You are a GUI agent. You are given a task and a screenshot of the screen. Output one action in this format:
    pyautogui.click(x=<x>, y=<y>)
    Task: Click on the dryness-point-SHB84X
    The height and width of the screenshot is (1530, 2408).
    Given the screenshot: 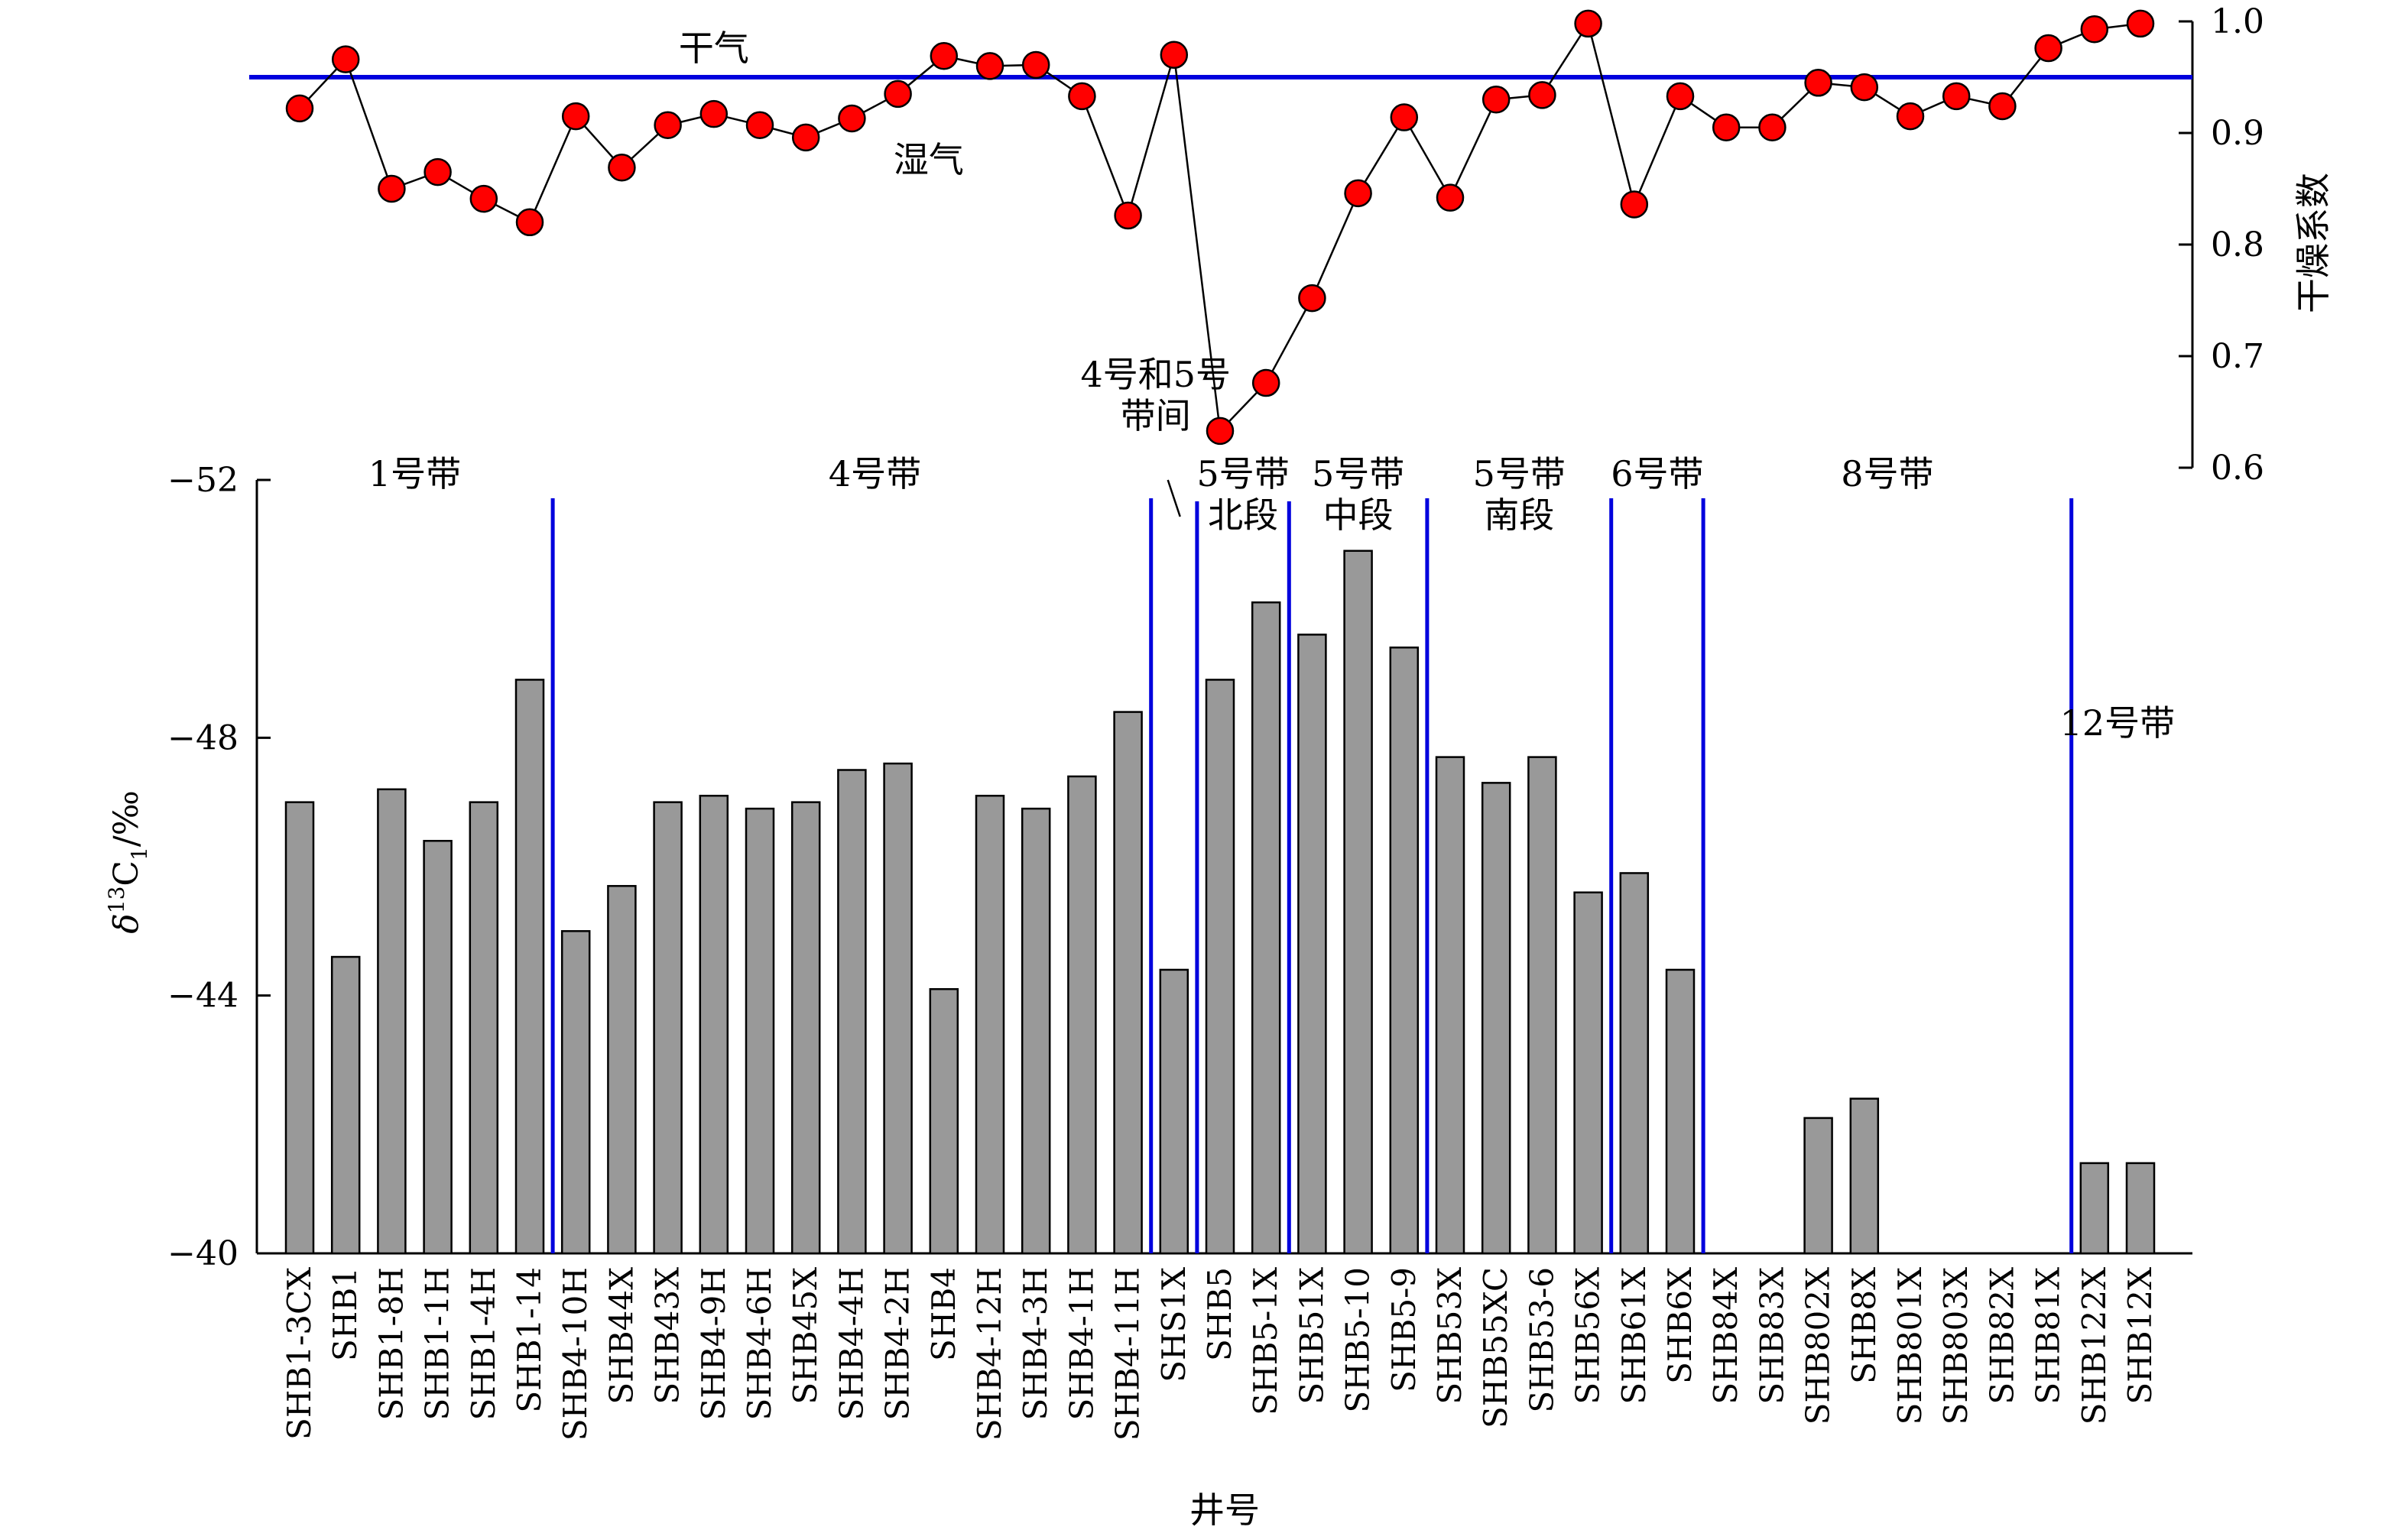 What is the action you would take?
    pyautogui.click(x=1727, y=127)
    